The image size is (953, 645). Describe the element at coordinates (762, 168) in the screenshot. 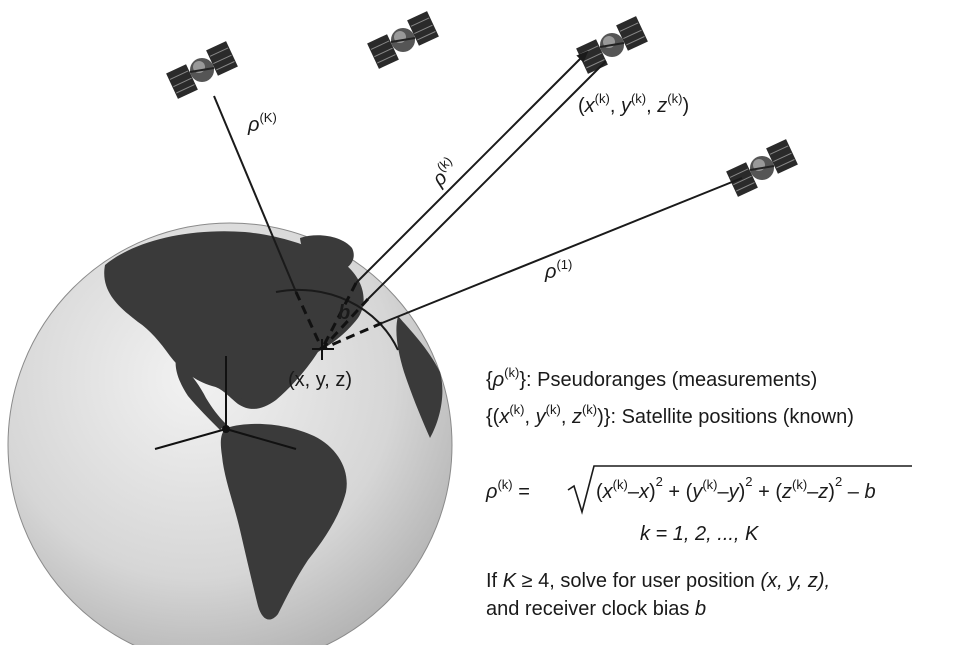

I see `satellite-4-icon` at that location.